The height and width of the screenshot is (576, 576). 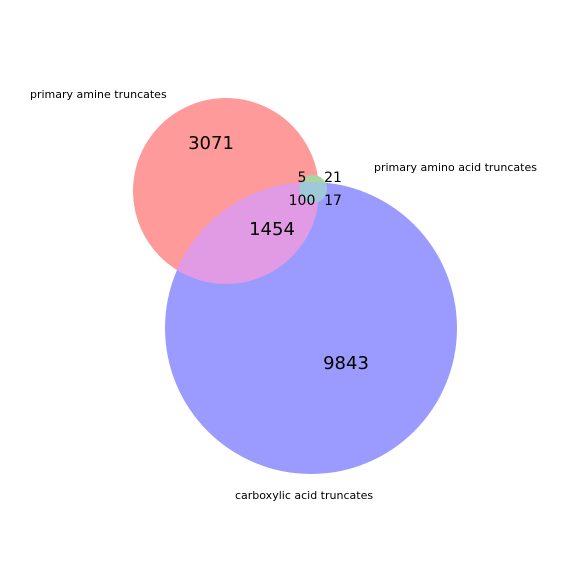 What do you see at coordinates (333, 201) in the screenshot?
I see `region-count-aminoacid-carboxylic: 17` at bounding box center [333, 201].